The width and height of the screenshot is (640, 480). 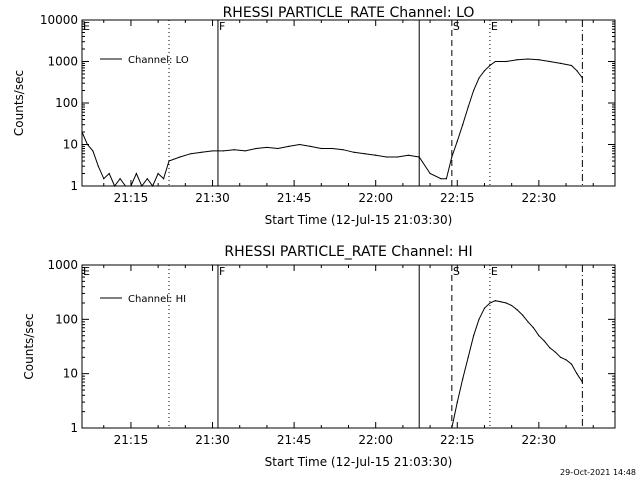 I want to click on footer-date: 29-Oct-2021 14:48, so click(x=598, y=472).